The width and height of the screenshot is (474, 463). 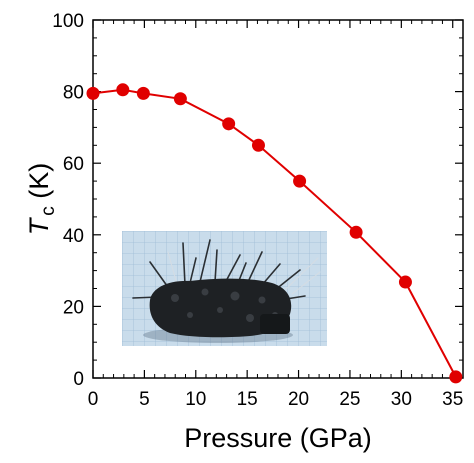 I want to click on x-axis-title: Pressure (GPa), so click(x=278, y=438).